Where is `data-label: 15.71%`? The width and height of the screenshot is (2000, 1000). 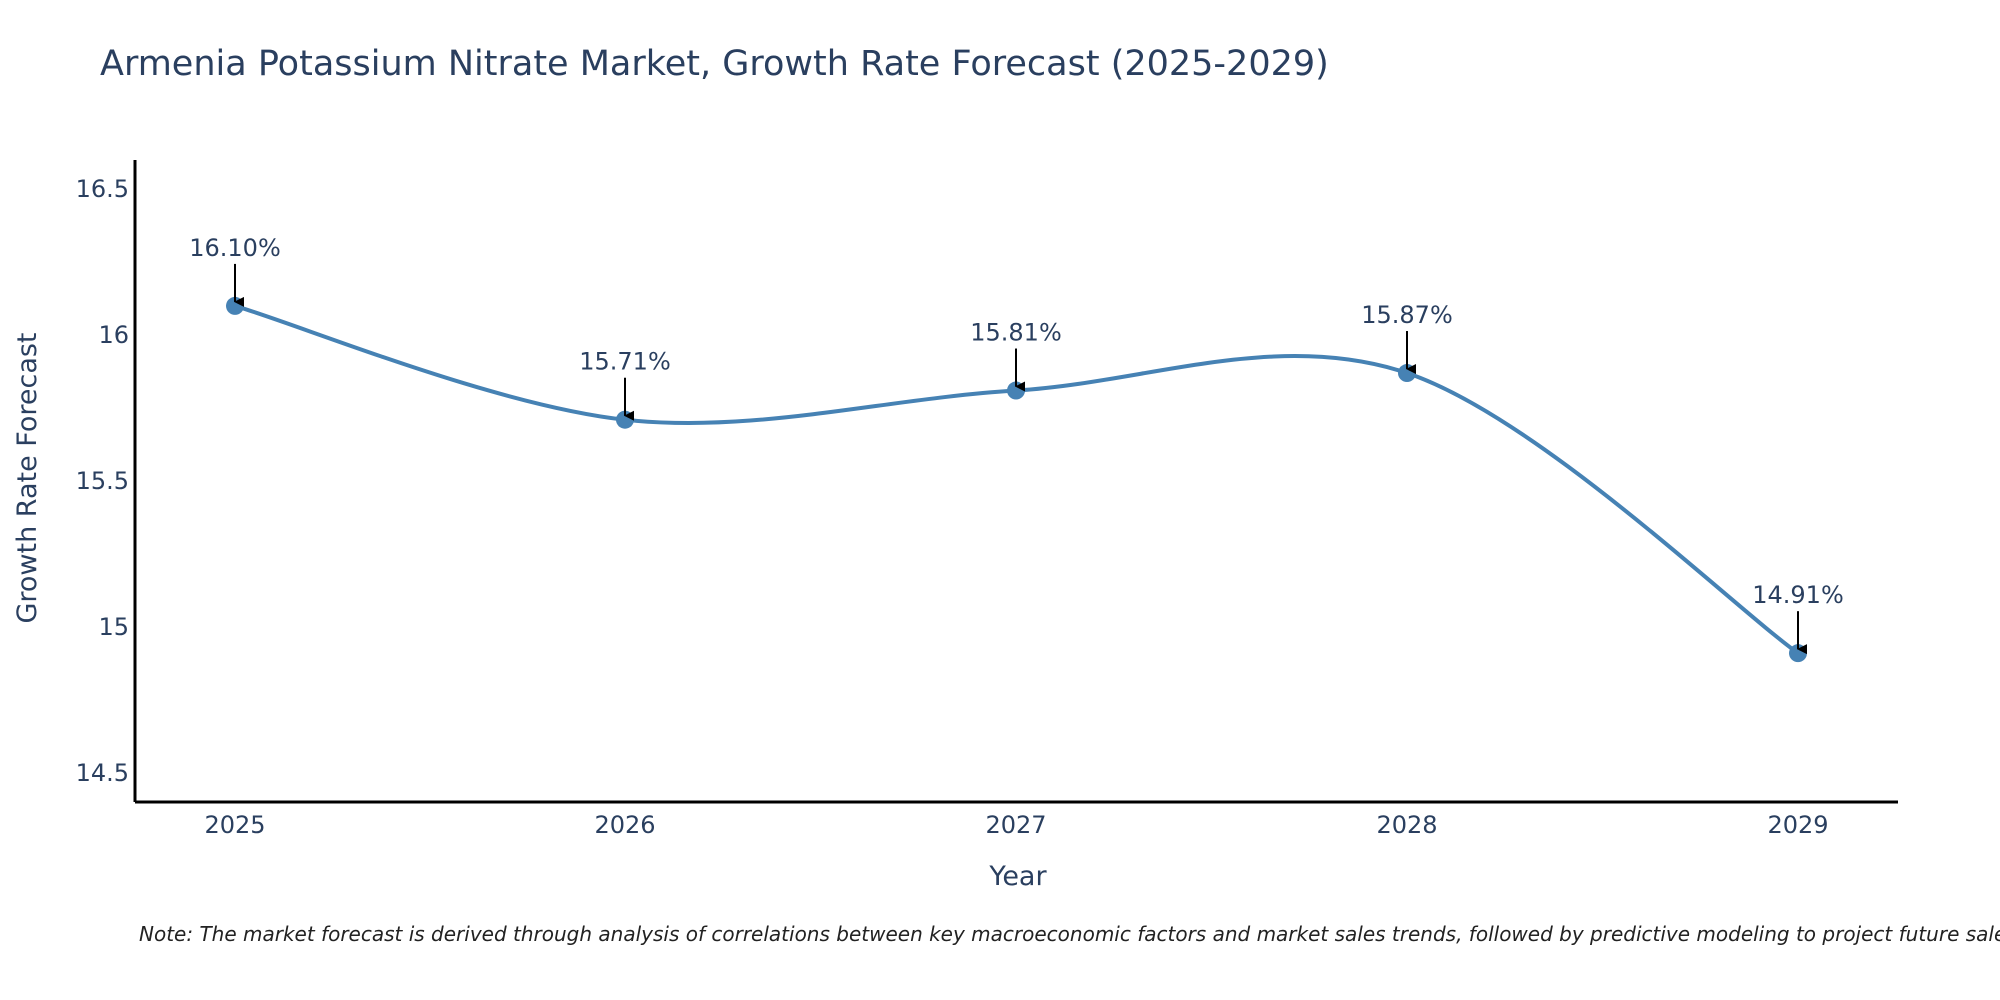 data-label: 15.71% is located at coordinates (625, 362).